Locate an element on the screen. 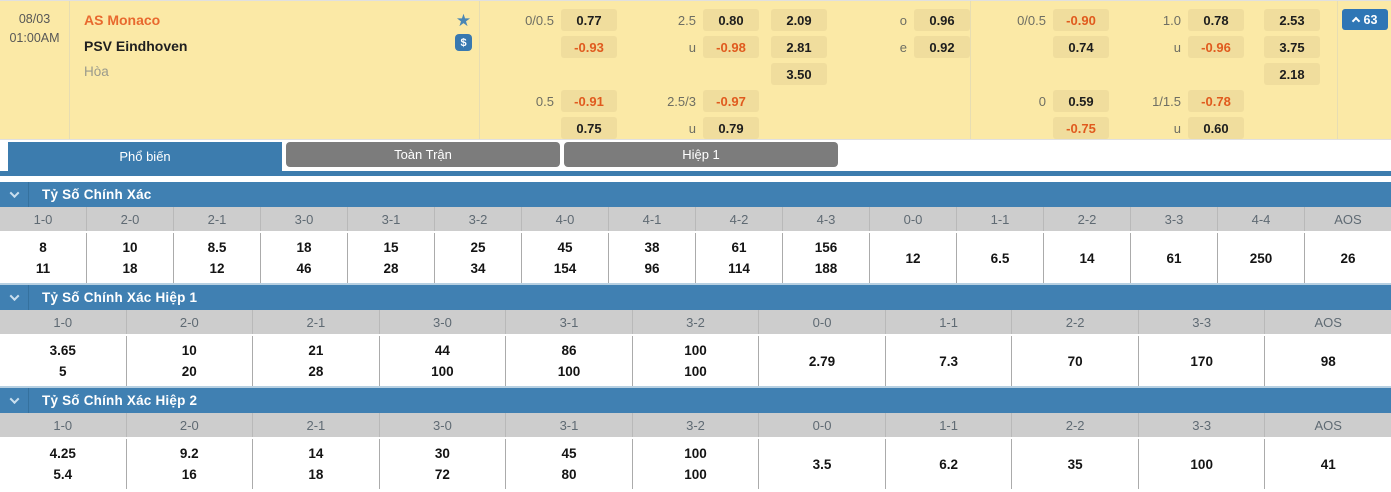 This screenshot has width=1391, height=492. ft-handicap2-away-odds: 0.75 is located at coordinates (589, 128).